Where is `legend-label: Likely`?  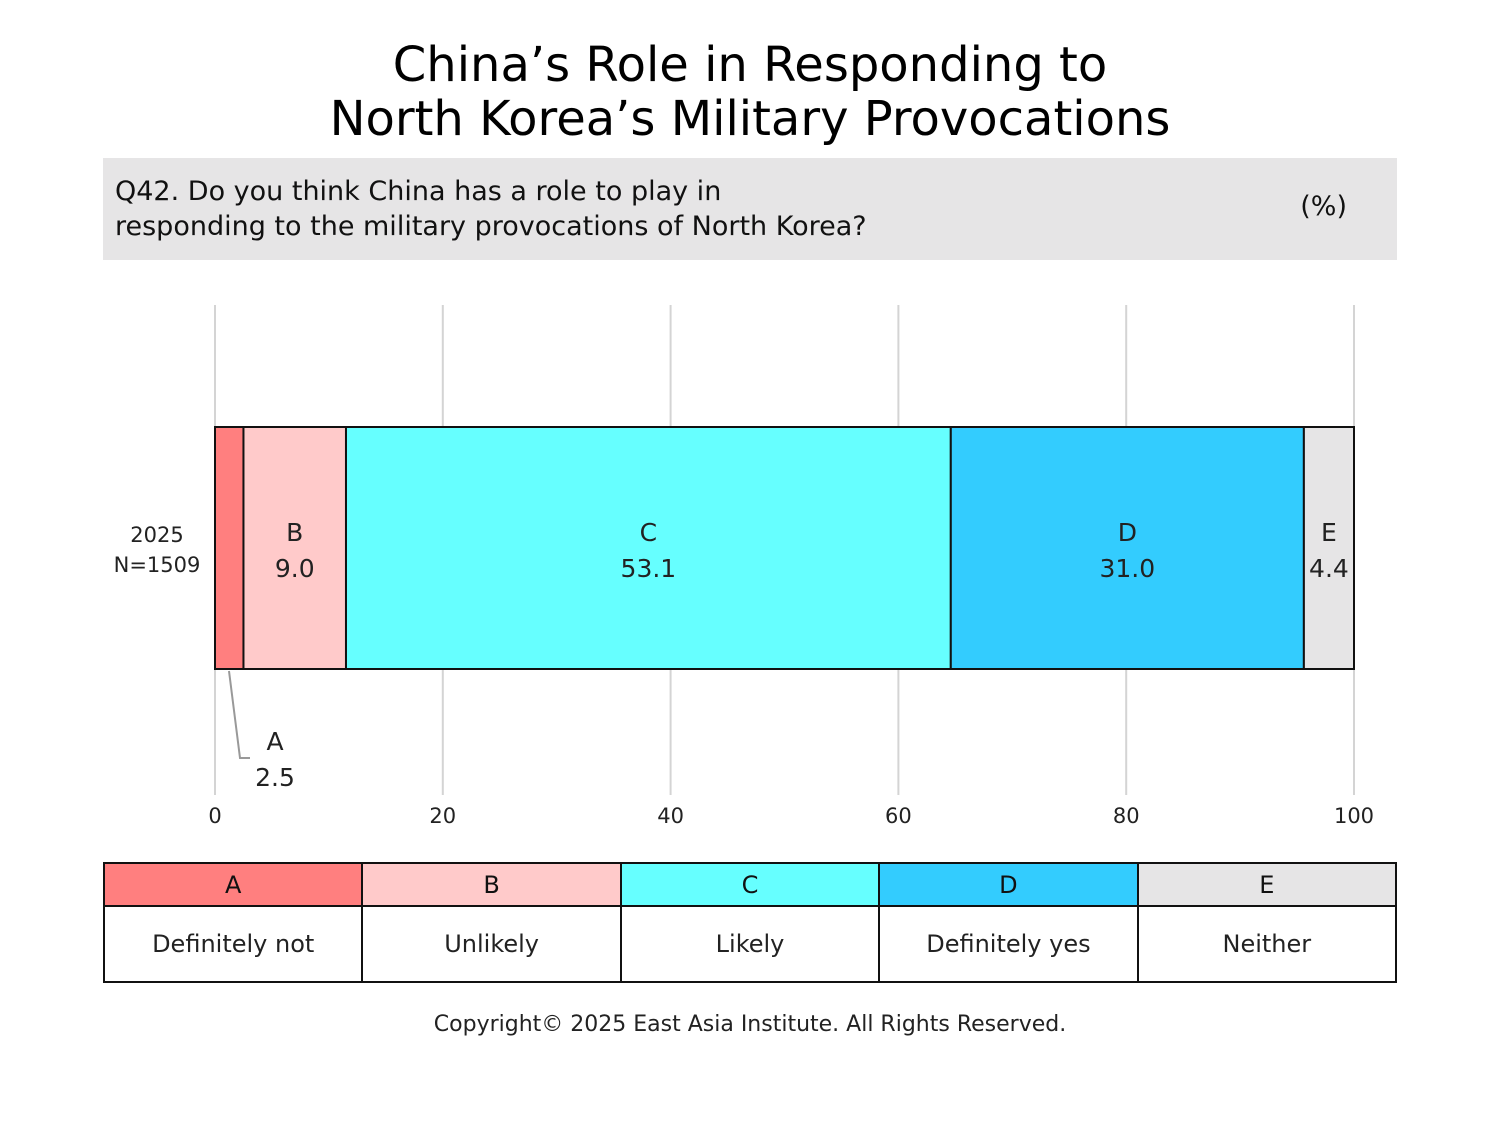 legend-label: Likely is located at coordinates (750, 944).